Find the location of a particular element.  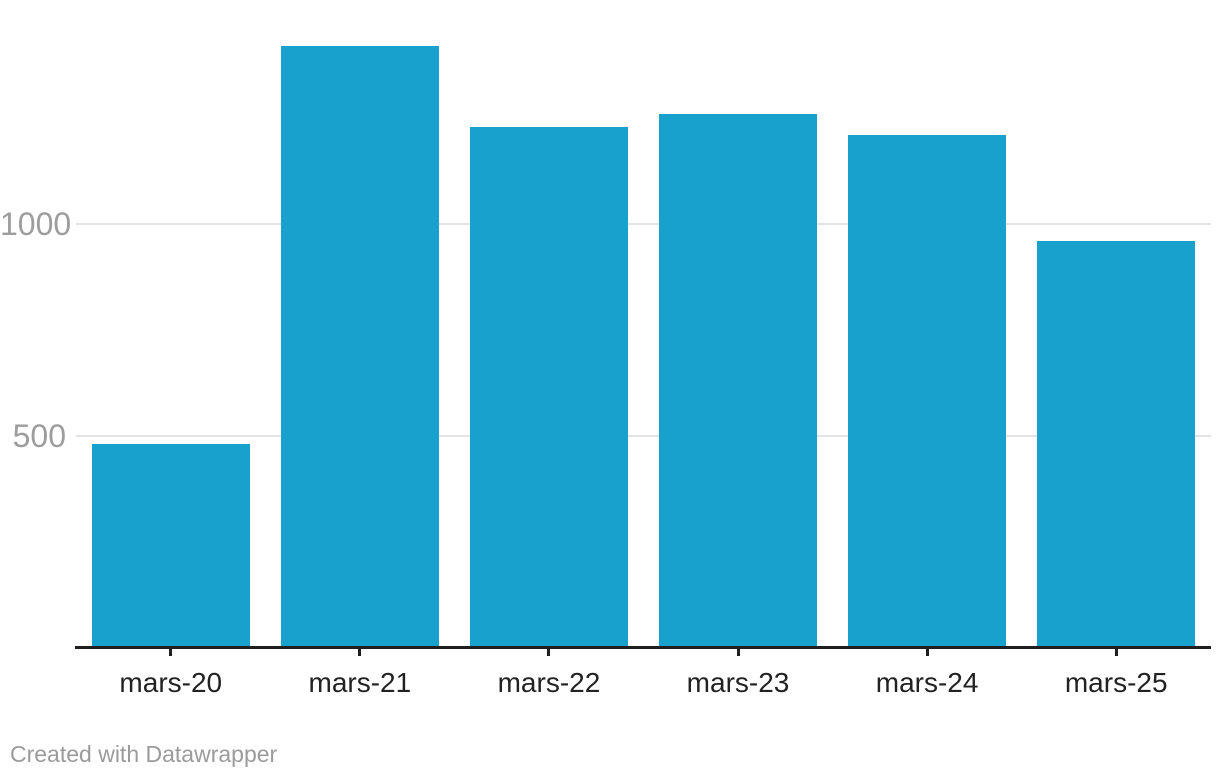

x-axis-tick-label: mars-25 is located at coordinates (1116, 682).